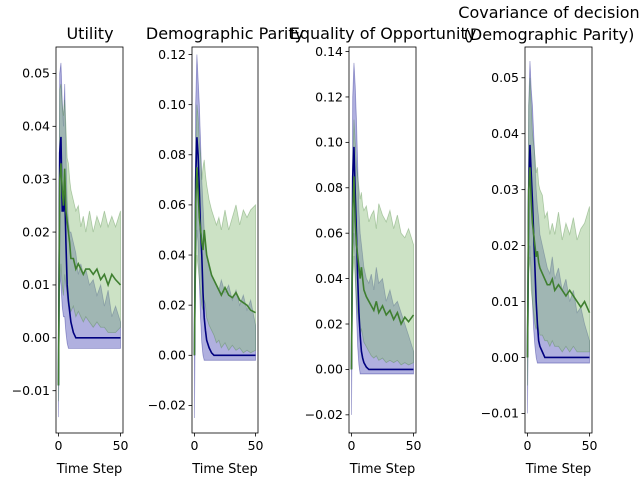 The image size is (640, 480). Describe the element at coordinates (548, 12) in the screenshot. I see `chart-title: Covariance of decision` at that location.